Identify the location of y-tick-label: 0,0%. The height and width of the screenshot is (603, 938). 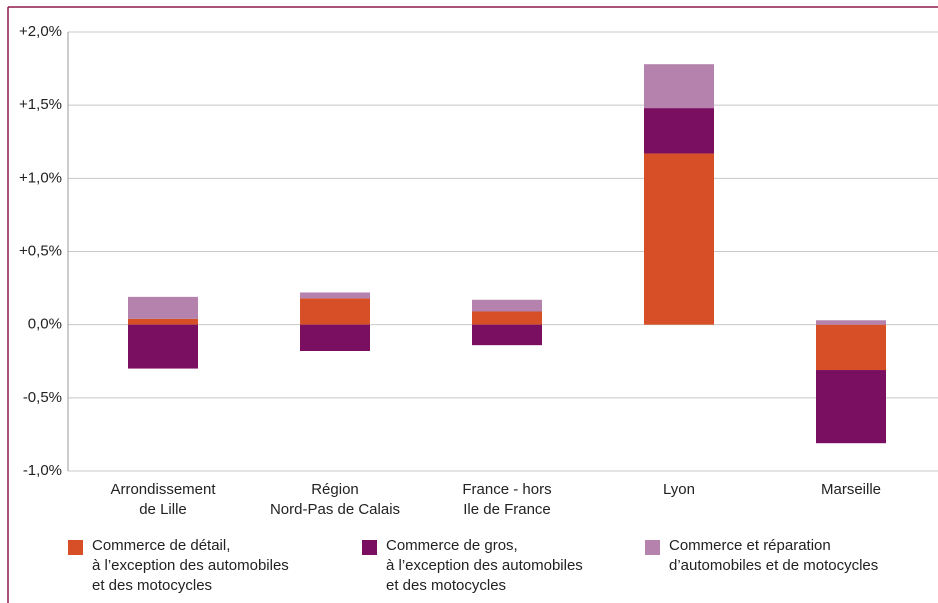
(45, 324).